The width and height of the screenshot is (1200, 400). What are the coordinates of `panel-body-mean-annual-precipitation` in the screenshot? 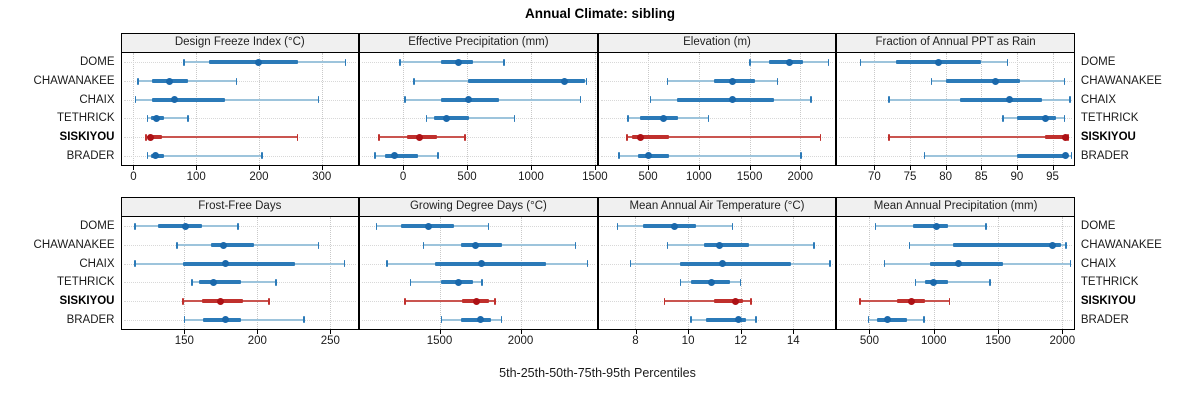 It's located at (955, 273).